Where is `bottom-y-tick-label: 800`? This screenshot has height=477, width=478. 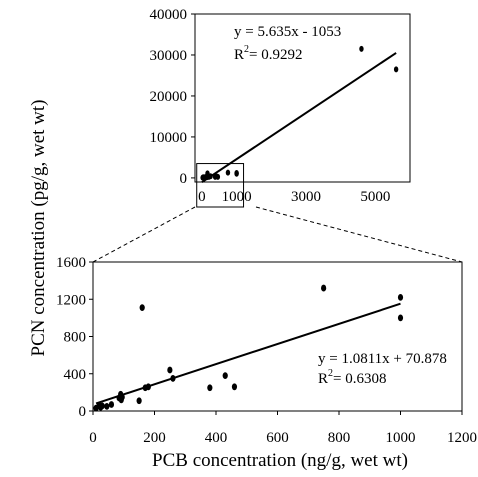
bottom-y-tick-label: 800 is located at coordinates (75, 338).